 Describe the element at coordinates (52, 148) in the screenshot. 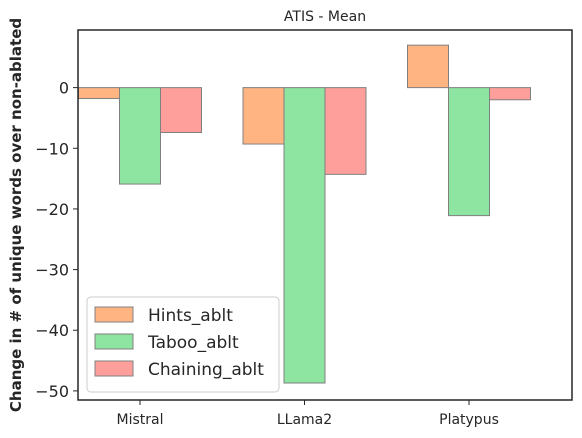

I see `y-tick-label: −10` at that location.